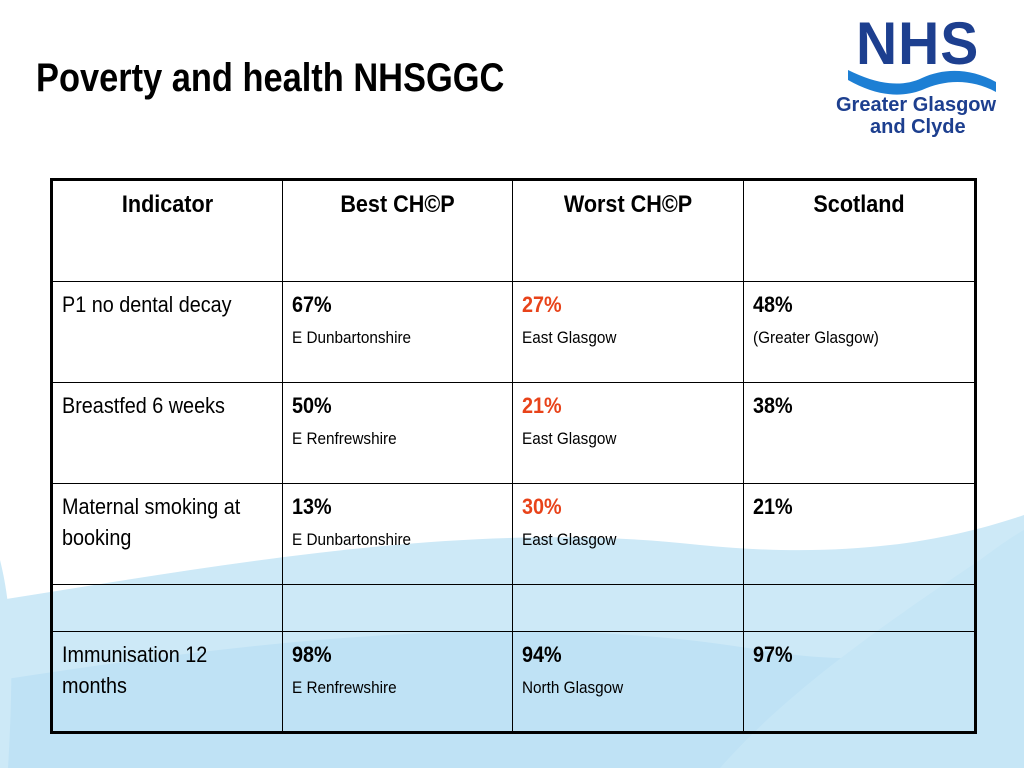 Image resolution: width=1024 pixels, height=768 pixels. Describe the element at coordinates (816, 337) in the screenshot. I see `scotland-note: (Greater Glasgow)` at that location.